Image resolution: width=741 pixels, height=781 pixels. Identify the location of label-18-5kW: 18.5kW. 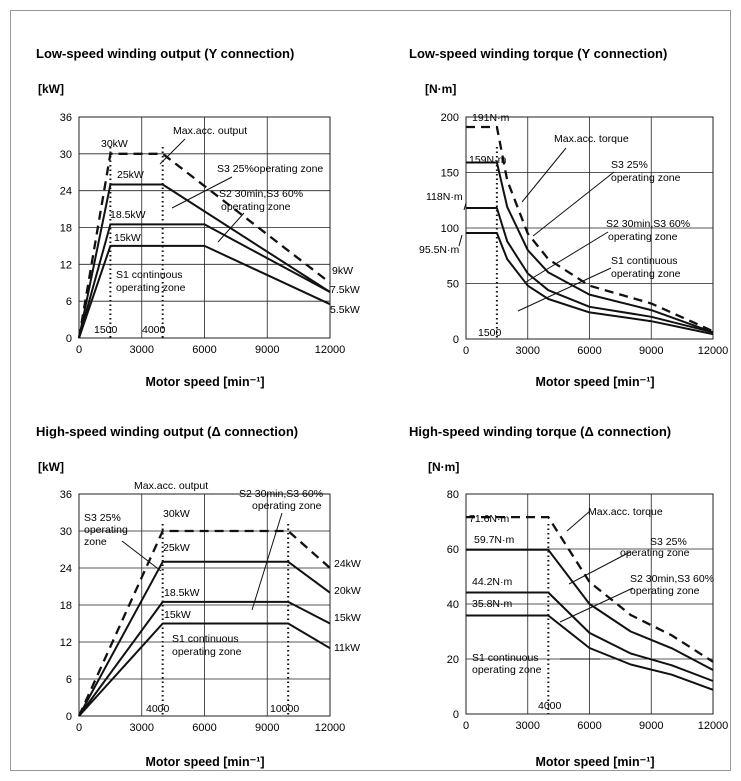
(128, 215).